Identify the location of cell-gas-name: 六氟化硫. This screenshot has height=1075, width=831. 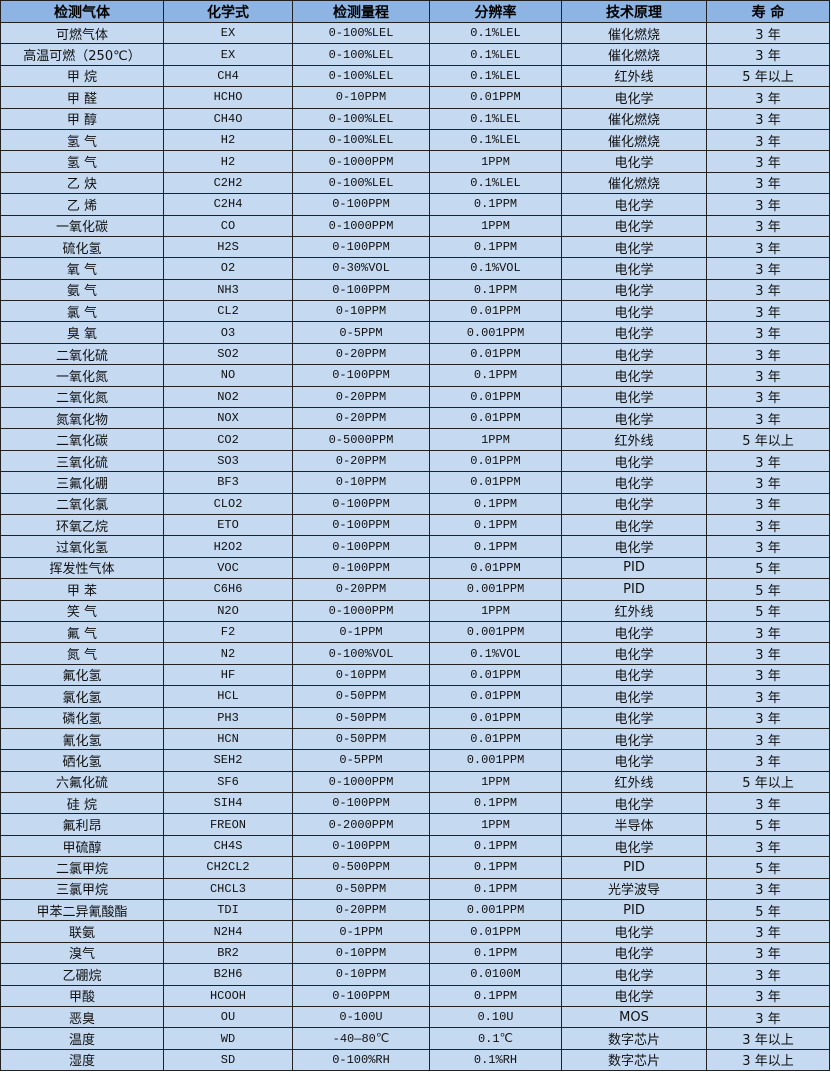
(82, 782).